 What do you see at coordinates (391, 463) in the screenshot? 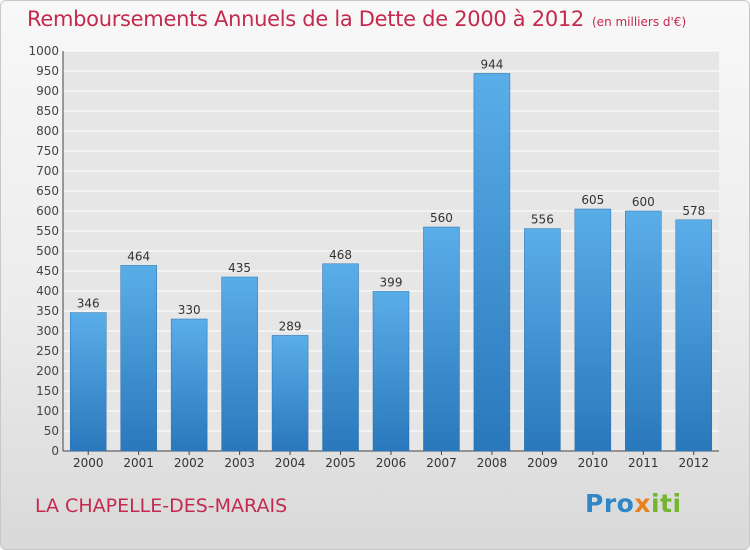
I see `x-tick-label-2006: 2006` at bounding box center [391, 463].